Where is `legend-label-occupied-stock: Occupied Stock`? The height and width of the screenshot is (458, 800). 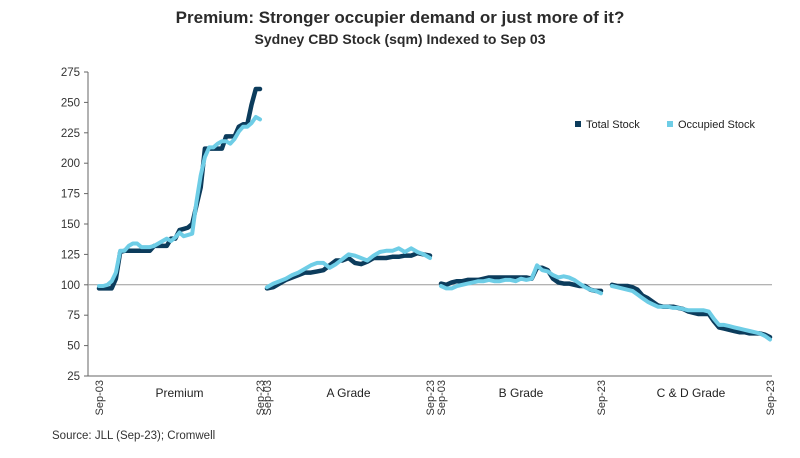 legend-label-occupied-stock: Occupied Stock is located at coordinates (717, 125).